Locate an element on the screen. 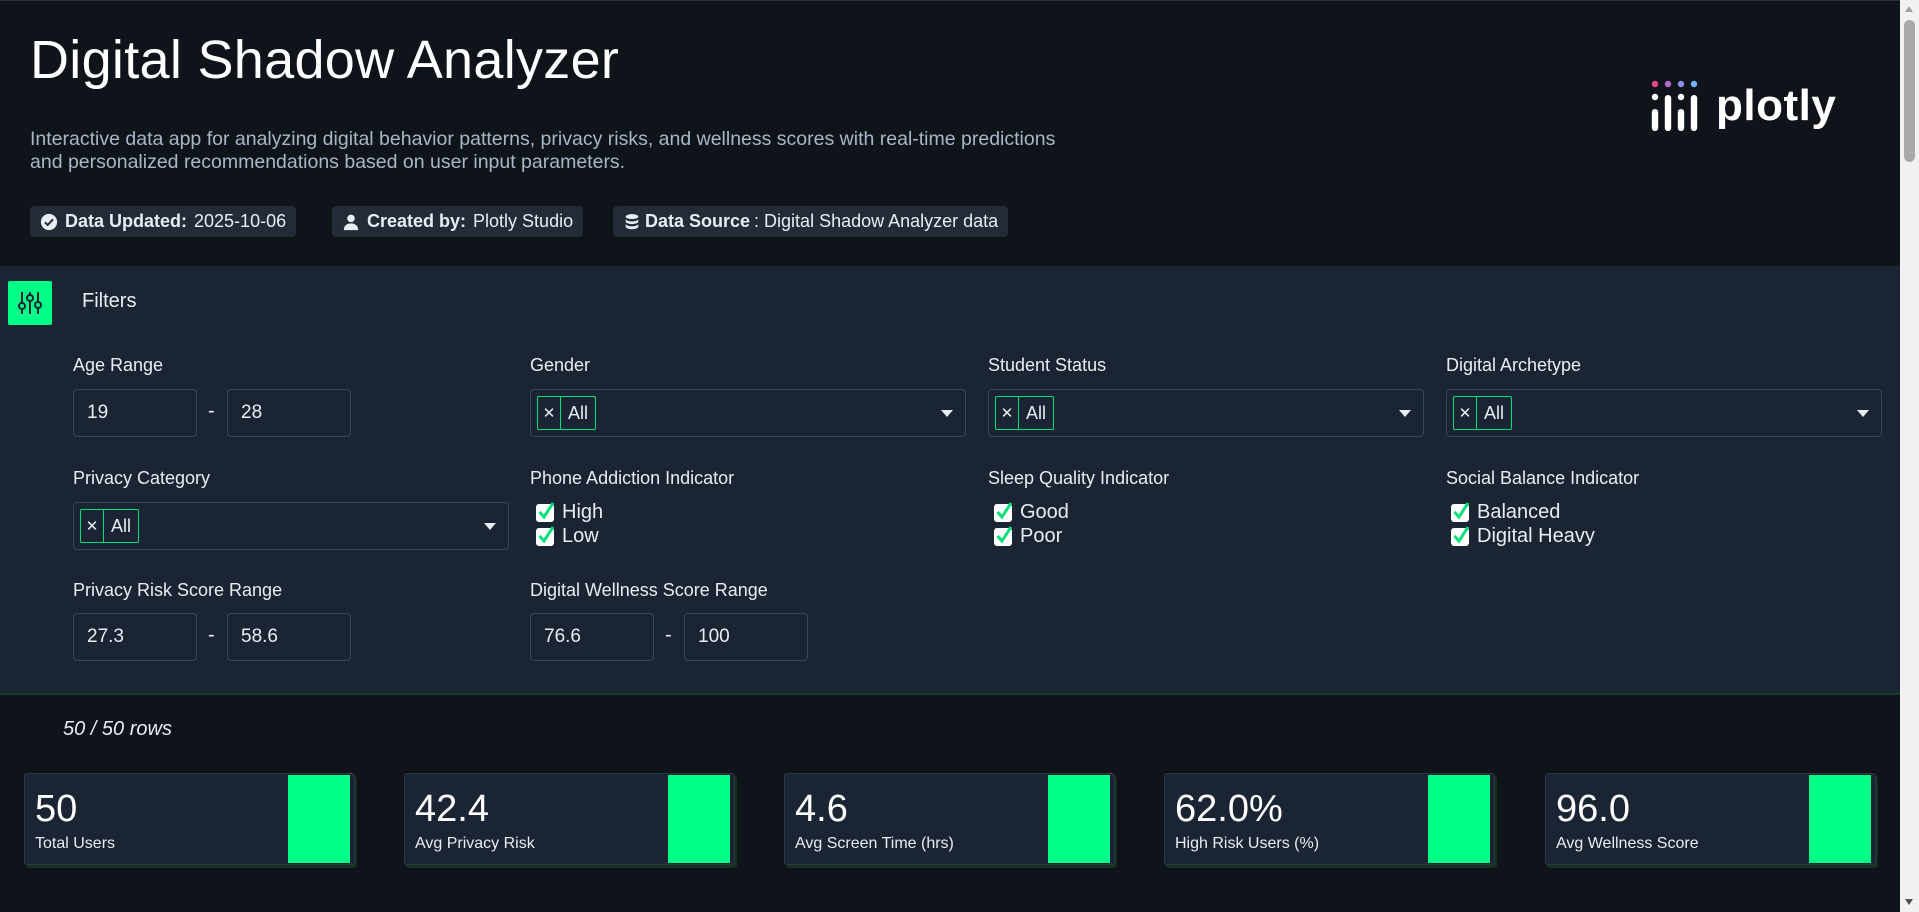 This screenshot has width=1919, height=912. privacy-category-chip: ✕ All is located at coordinates (110, 526).